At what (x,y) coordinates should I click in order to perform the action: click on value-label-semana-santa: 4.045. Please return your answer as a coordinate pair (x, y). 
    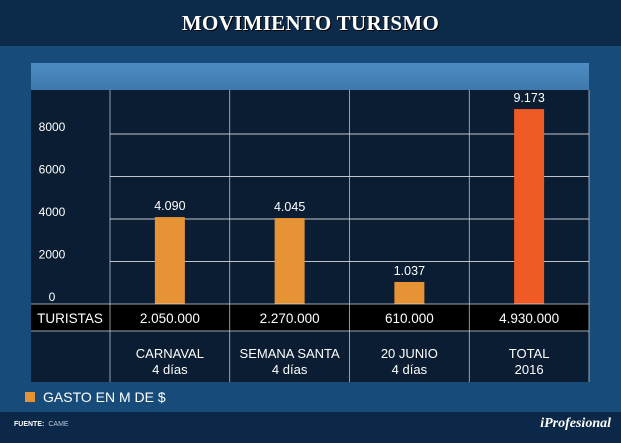
    Looking at the image, I should click on (289, 207).